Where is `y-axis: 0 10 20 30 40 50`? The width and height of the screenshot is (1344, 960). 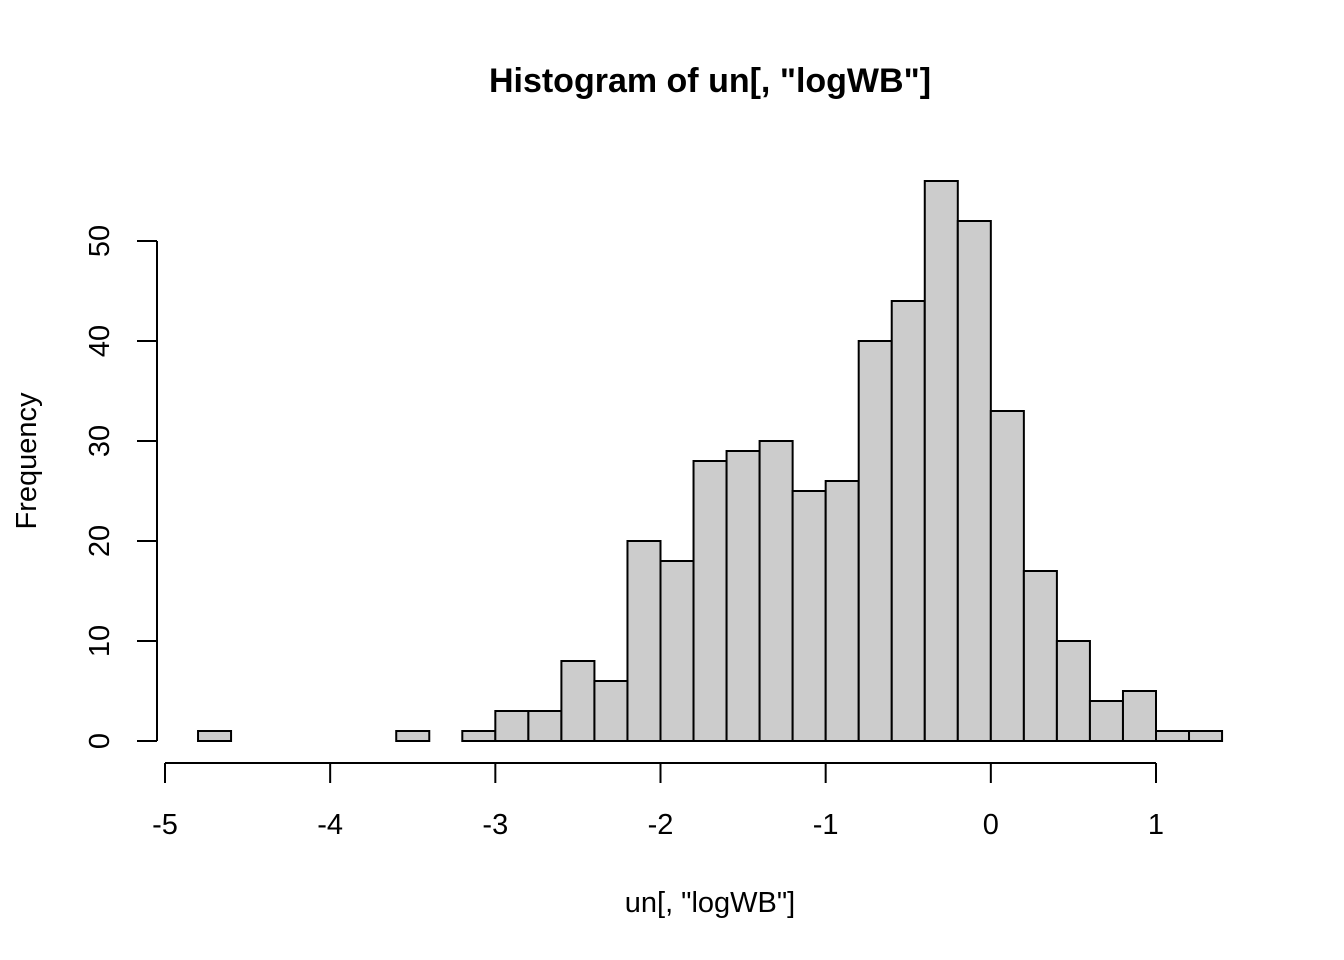 y-axis: 0 10 20 30 40 50 is located at coordinates (121, 487).